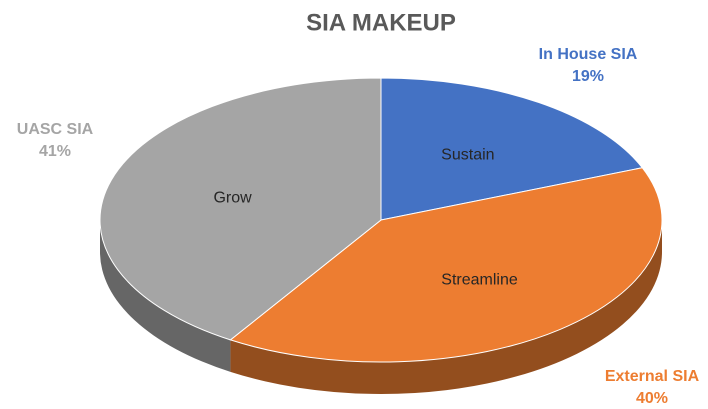  Describe the element at coordinates (232, 197) in the screenshot. I see `slice-label: Grow` at that location.